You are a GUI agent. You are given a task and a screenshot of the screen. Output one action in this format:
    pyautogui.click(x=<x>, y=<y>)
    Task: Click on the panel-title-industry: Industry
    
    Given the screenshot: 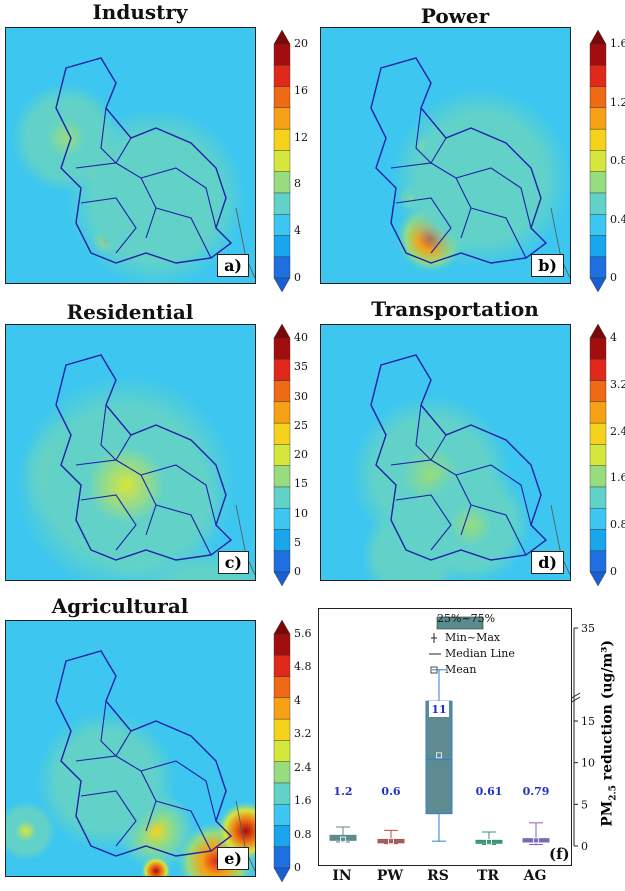 What is the action you would take?
    pyautogui.click(x=140, y=12)
    